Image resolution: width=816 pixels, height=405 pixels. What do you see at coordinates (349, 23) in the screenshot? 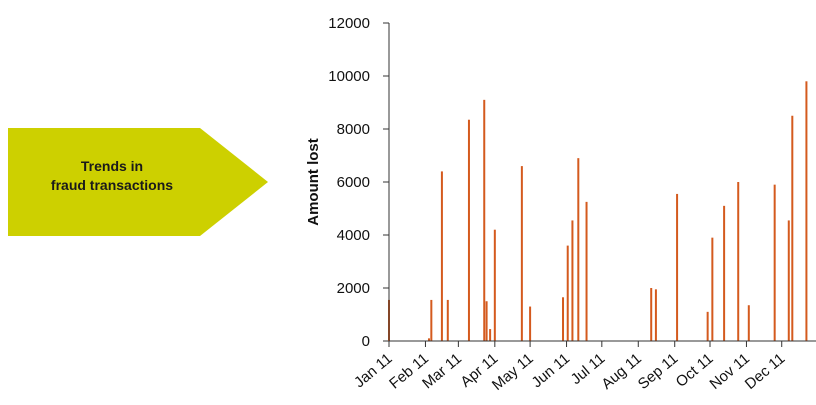
I see `y-tick-label: 12000` at bounding box center [349, 23].